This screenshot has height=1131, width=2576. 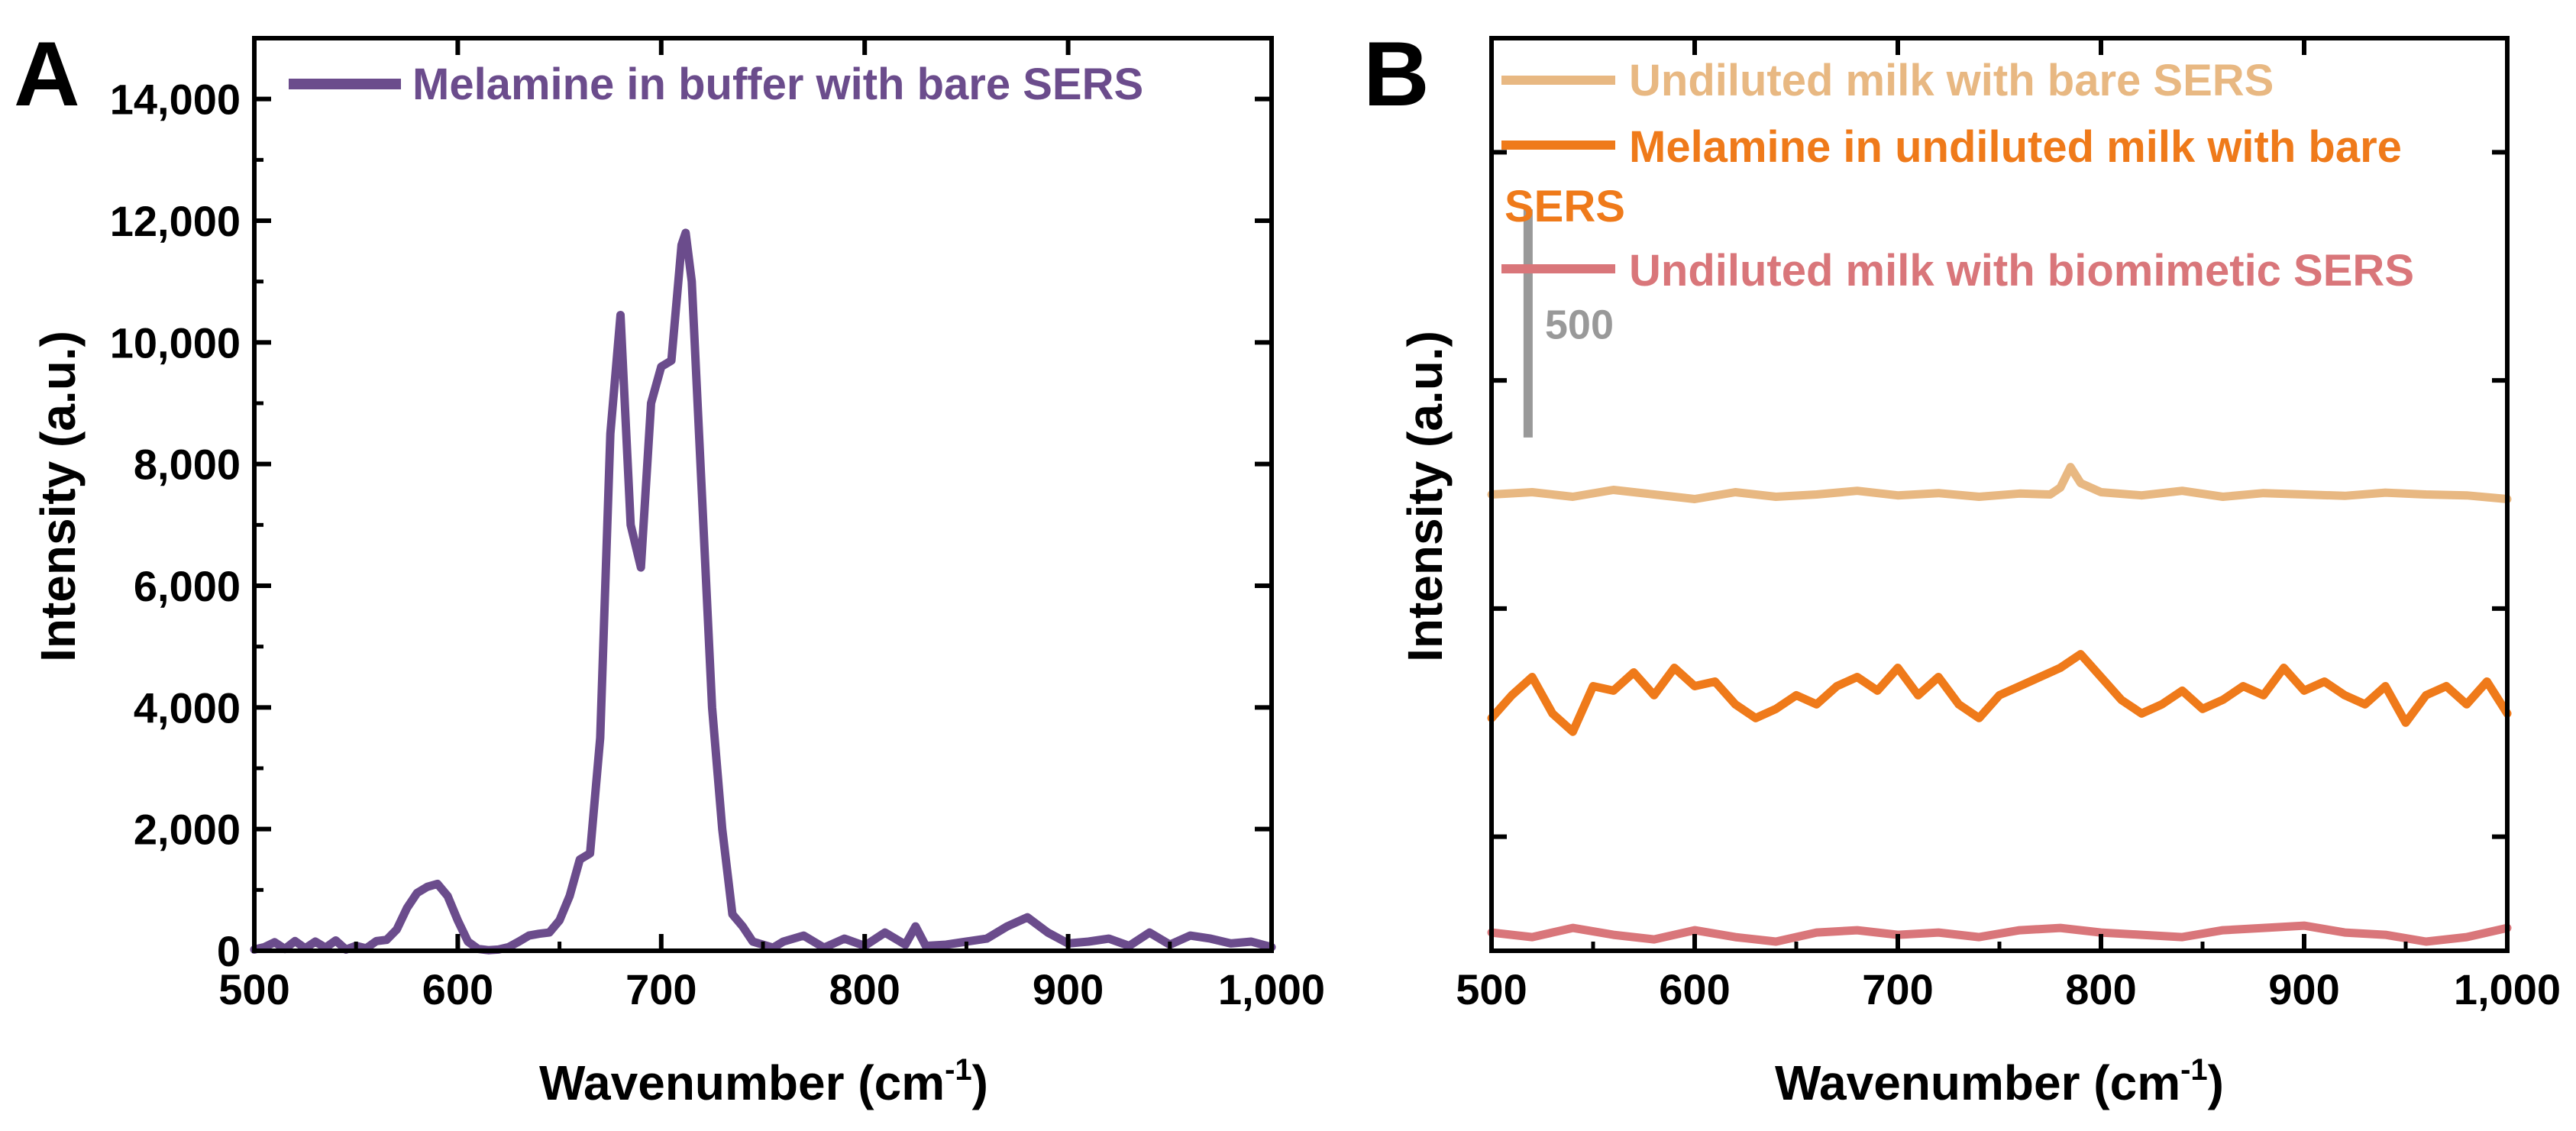 What do you see at coordinates (661, 989) in the screenshot?
I see `x-tick-label-a-2: 700` at bounding box center [661, 989].